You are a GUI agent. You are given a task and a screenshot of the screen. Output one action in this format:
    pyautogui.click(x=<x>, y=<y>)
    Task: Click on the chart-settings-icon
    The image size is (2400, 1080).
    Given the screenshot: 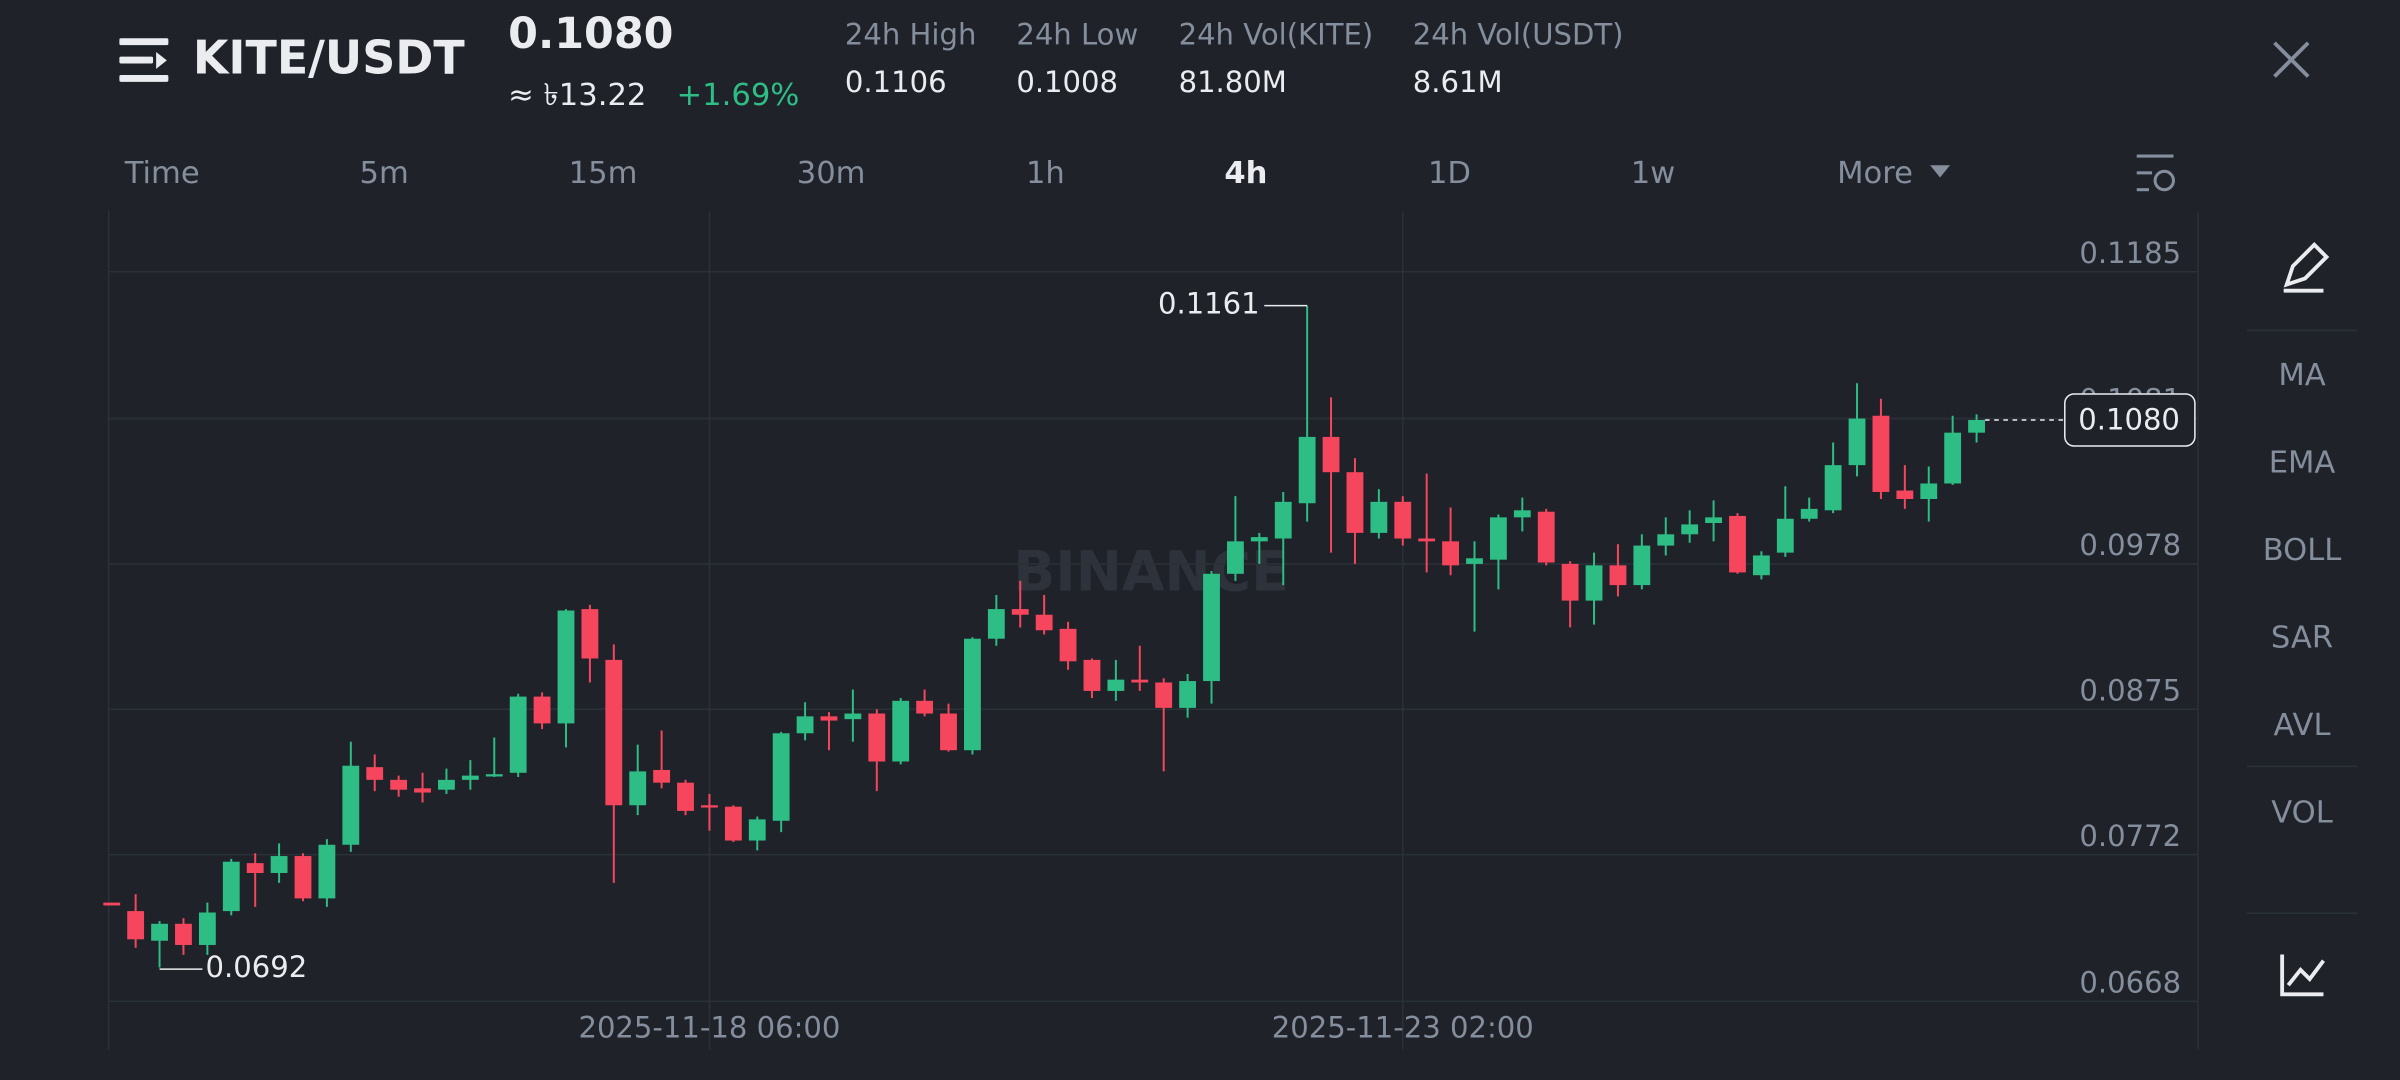 What is the action you would take?
    pyautogui.click(x=2155, y=173)
    